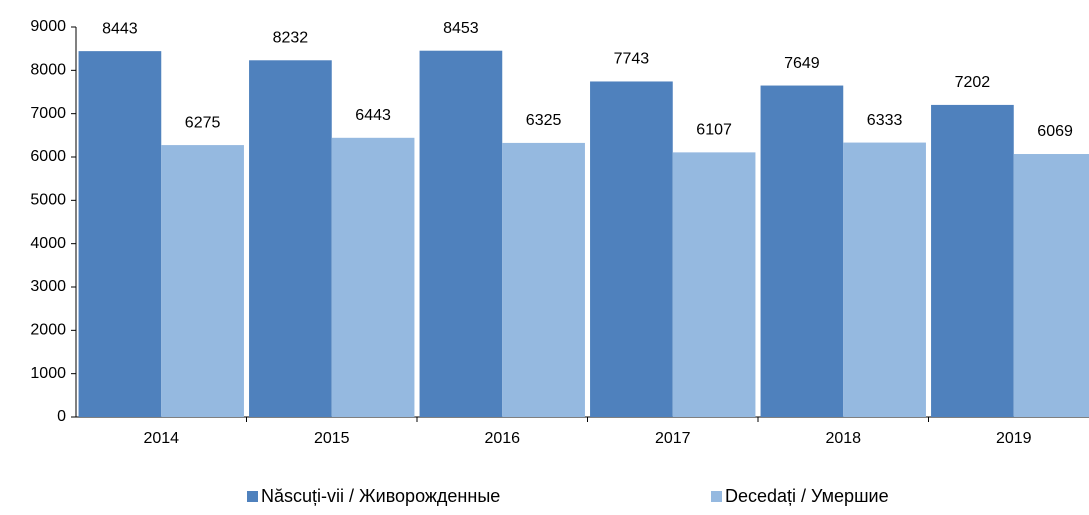 The height and width of the screenshot is (515, 1089). What do you see at coordinates (380, 496) in the screenshot?
I see `legend-label: Născuți-vii / Живорожденные` at bounding box center [380, 496].